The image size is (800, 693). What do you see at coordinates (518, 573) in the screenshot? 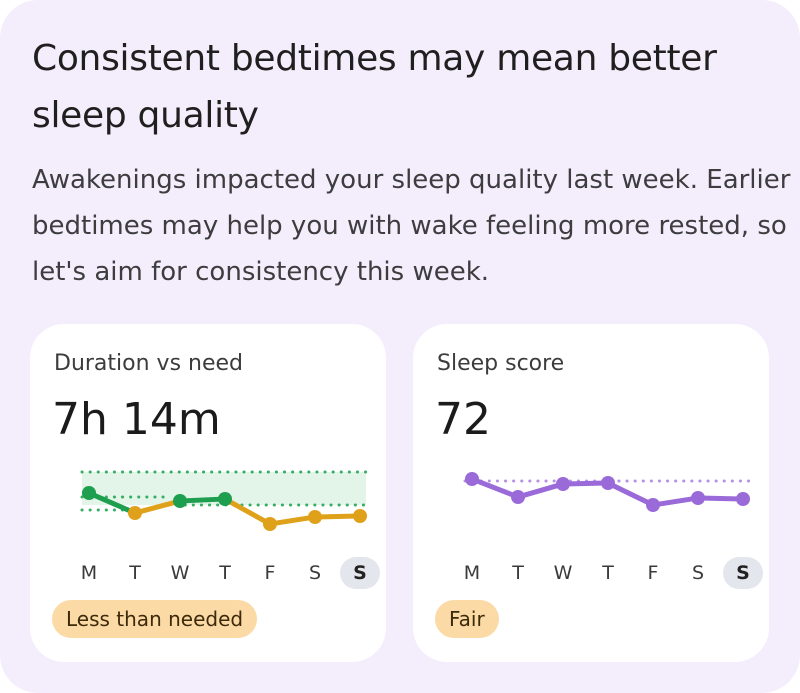
I see `score-day-1: T` at bounding box center [518, 573].